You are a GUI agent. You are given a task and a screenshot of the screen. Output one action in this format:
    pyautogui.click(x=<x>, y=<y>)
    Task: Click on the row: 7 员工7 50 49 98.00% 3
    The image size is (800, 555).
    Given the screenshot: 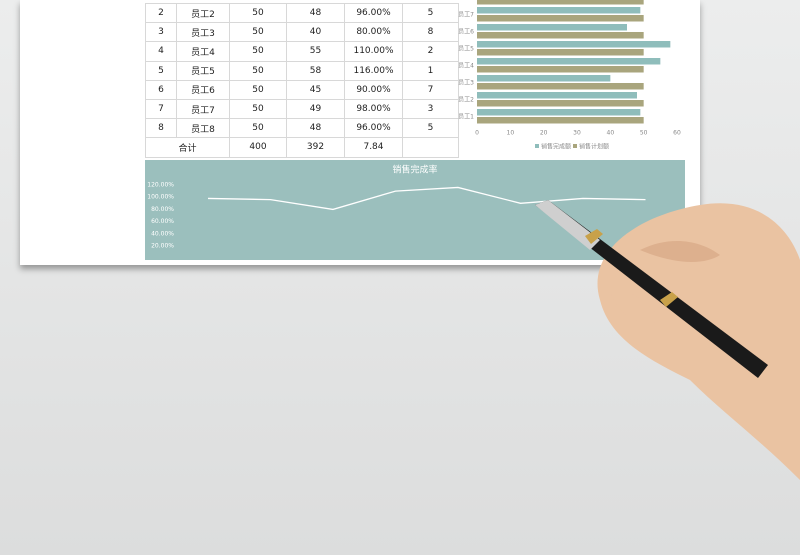 What is the action you would take?
    pyautogui.click(x=302, y=109)
    